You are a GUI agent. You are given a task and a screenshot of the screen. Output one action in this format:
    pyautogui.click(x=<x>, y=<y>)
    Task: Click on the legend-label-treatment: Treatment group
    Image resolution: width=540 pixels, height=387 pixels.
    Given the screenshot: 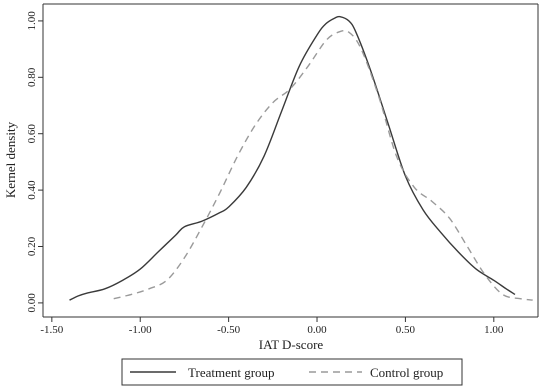 What is the action you would take?
    pyautogui.click(x=231, y=372)
    